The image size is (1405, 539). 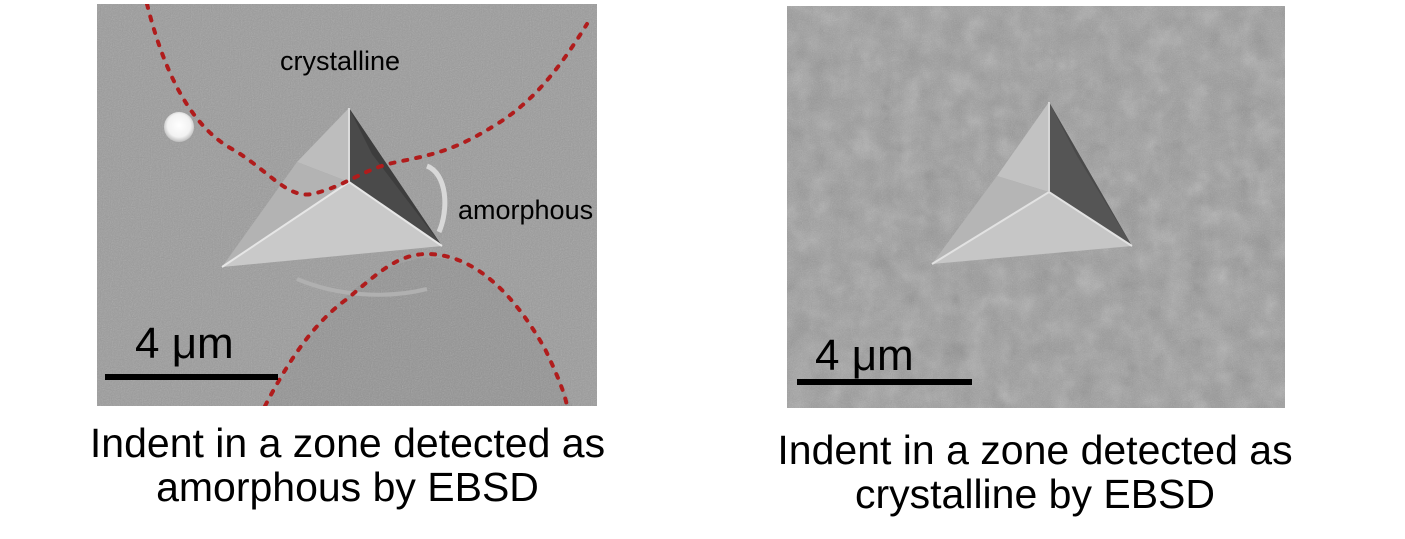 I want to click on caption-right-line2: crystalline by EBSD, so click(x=1034, y=494).